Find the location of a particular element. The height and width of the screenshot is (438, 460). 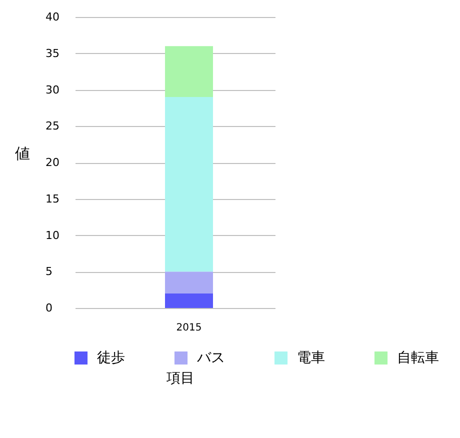

legend-label: 徒歩 is located at coordinates (111, 358).